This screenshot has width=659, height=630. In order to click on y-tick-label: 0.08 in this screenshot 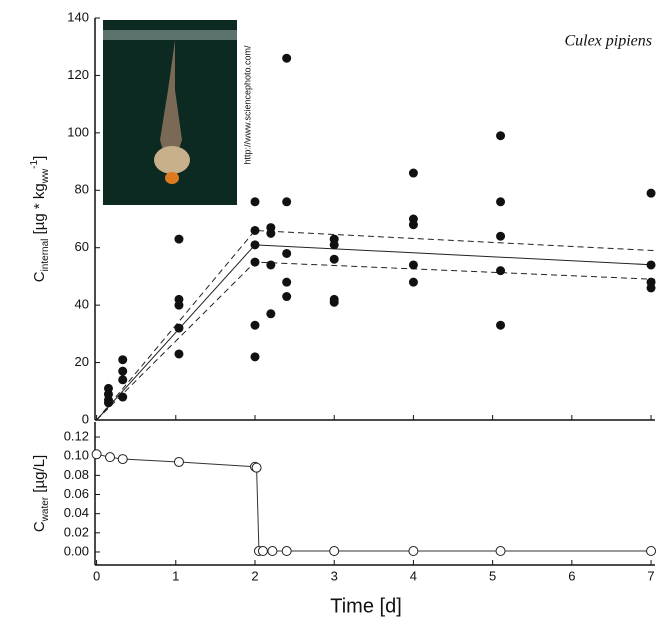, I will do `click(76, 474)`.